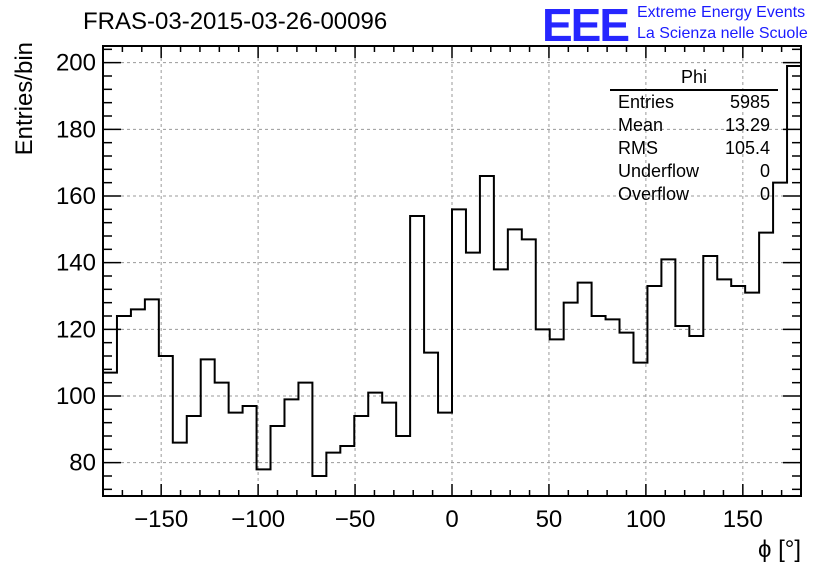 The width and height of the screenshot is (836, 572). I want to click on y-tick-label: 180, so click(76, 129).